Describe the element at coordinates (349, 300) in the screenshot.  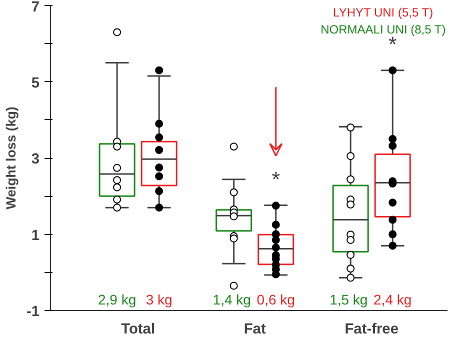
I see `text: 1,5 kg` at that location.